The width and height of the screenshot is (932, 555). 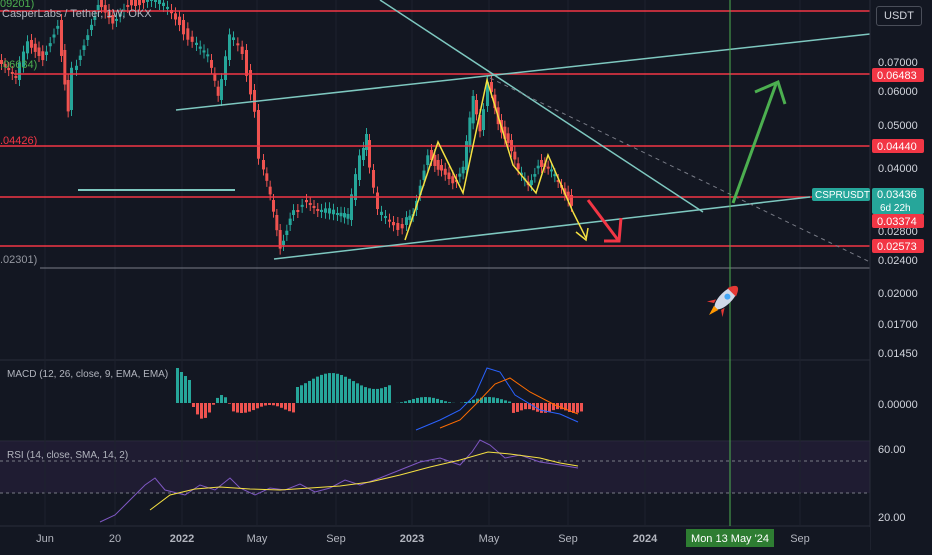 What do you see at coordinates (18, 141) in the screenshot?
I see `left-level-label: .04426)` at bounding box center [18, 141].